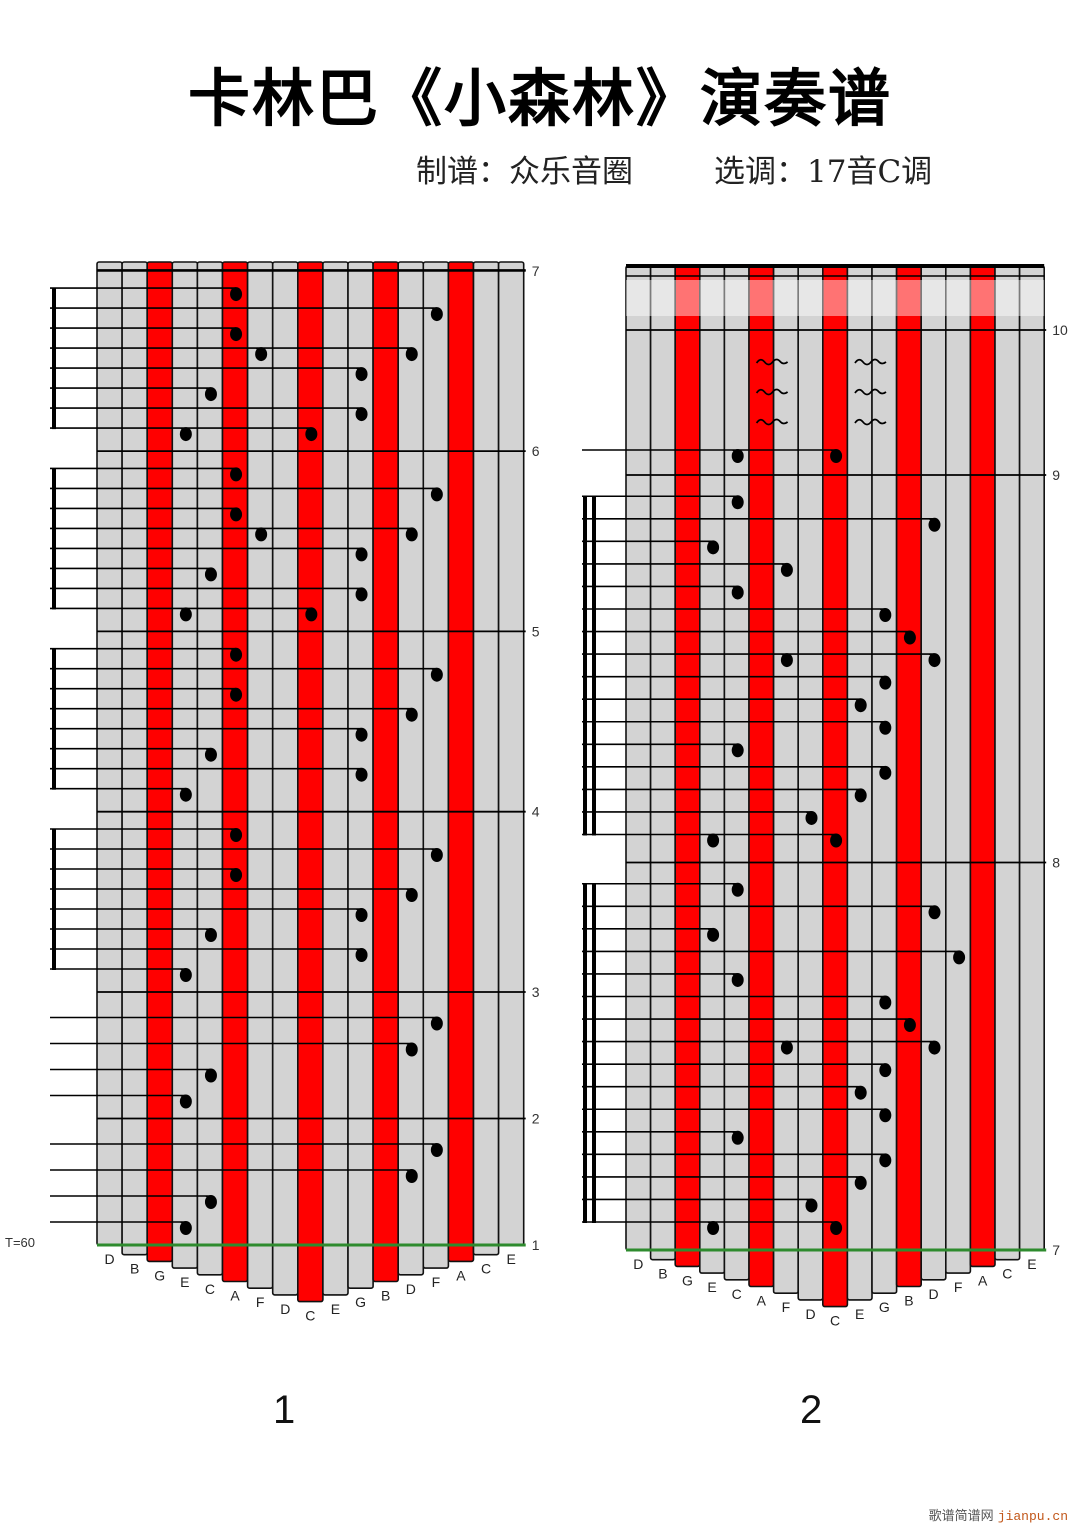 Image resolution: width=1080 pixels, height=1528 pixels. Describe the element at coordinates (835, 298) in the screenshot. I see `header-band` at that location.